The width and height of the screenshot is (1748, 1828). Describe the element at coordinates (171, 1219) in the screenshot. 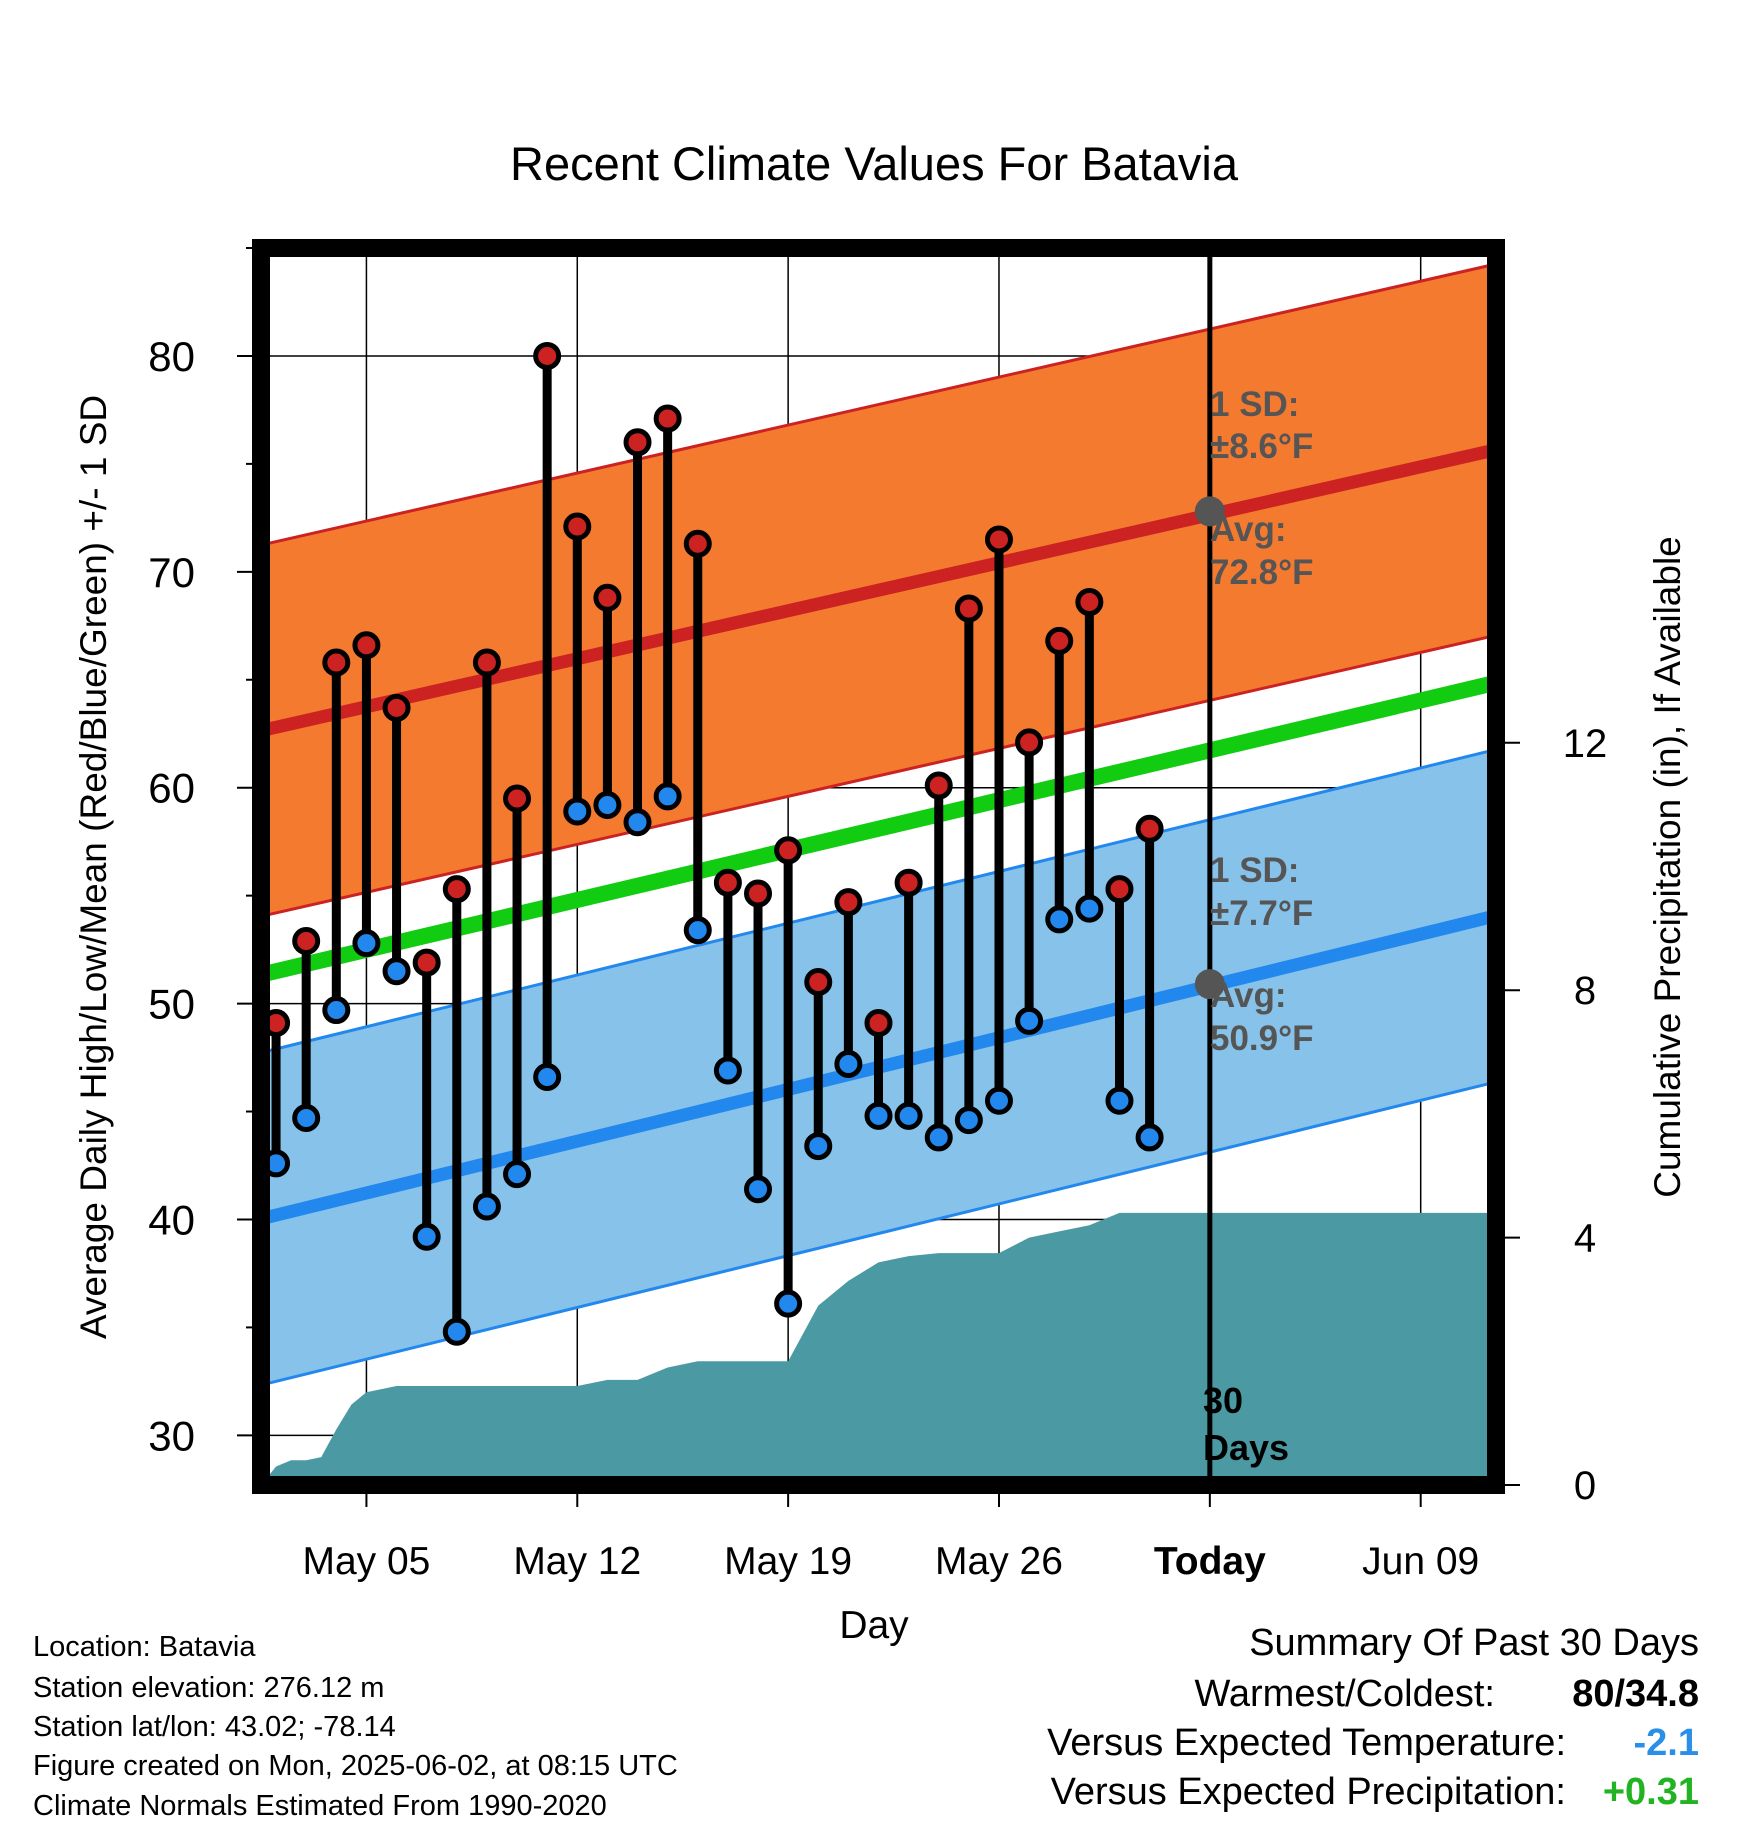

I see `y-tick-label-1: 40` at that location.